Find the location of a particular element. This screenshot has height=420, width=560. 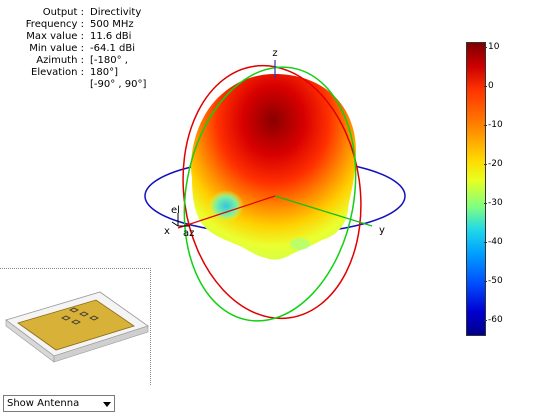

elevation-range-value: [-90° , 90°] is located at coordinates (118, 84).